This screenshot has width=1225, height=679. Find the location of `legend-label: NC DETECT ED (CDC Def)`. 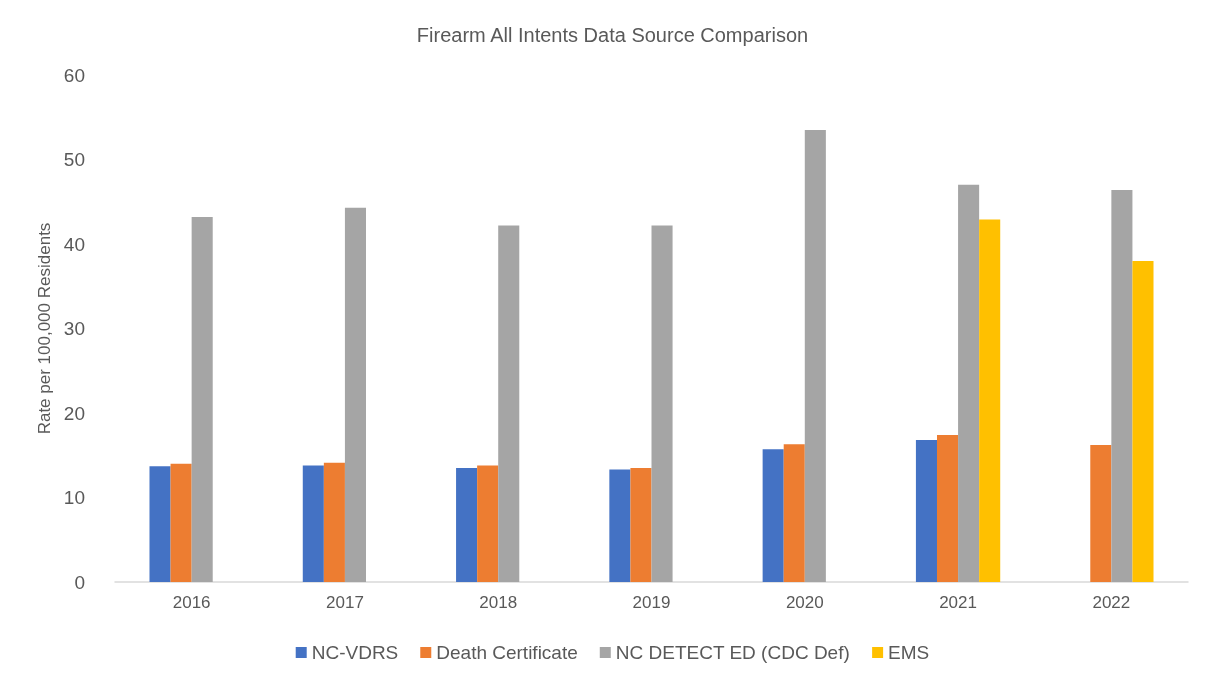

legend-label: NC DETECT ED (CDC Def) is located at coordinates (732, 652).